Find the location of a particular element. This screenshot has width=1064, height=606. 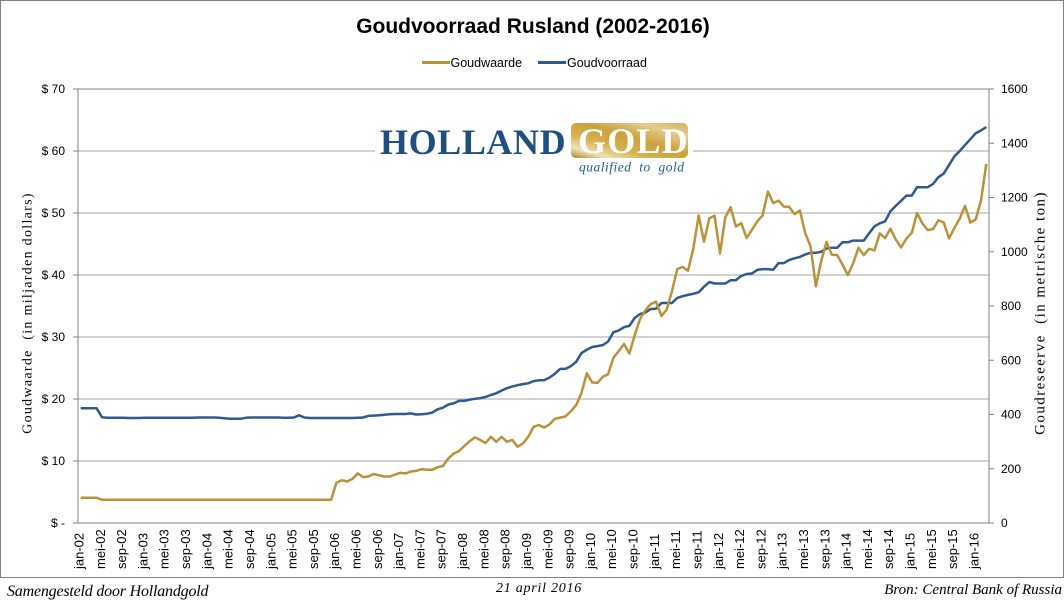

svg-text: jan-12 is located at coordinates (718, 551).